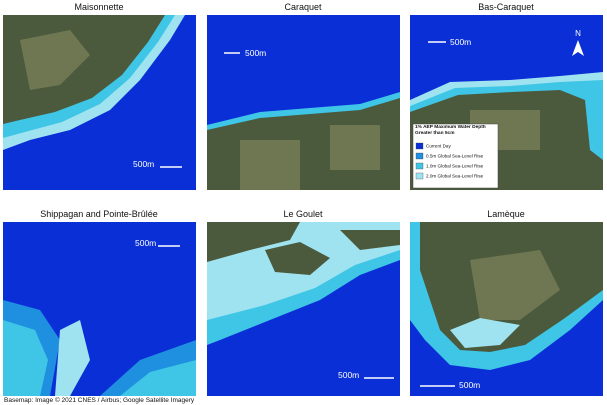  Describe the element at coordinates (578, 33) in the screenshot. I see `north-label: N` at that location.